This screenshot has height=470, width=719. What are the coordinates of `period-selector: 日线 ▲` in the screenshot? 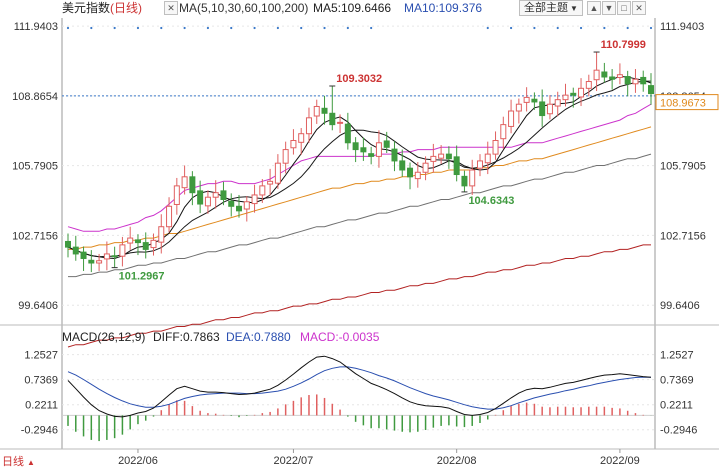 It's located at (18, 461).